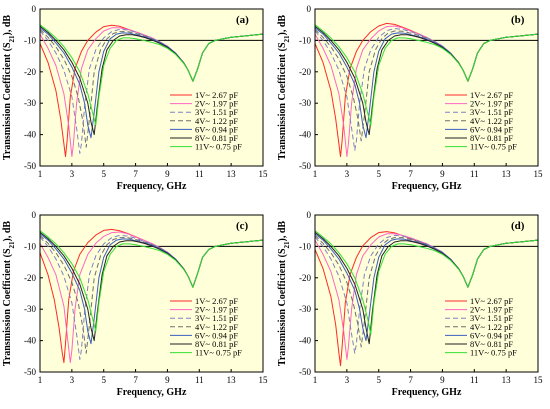  Describe the element at coordinates (518, 20) in the screenshot. I see `panel-label: (b)` at that location.